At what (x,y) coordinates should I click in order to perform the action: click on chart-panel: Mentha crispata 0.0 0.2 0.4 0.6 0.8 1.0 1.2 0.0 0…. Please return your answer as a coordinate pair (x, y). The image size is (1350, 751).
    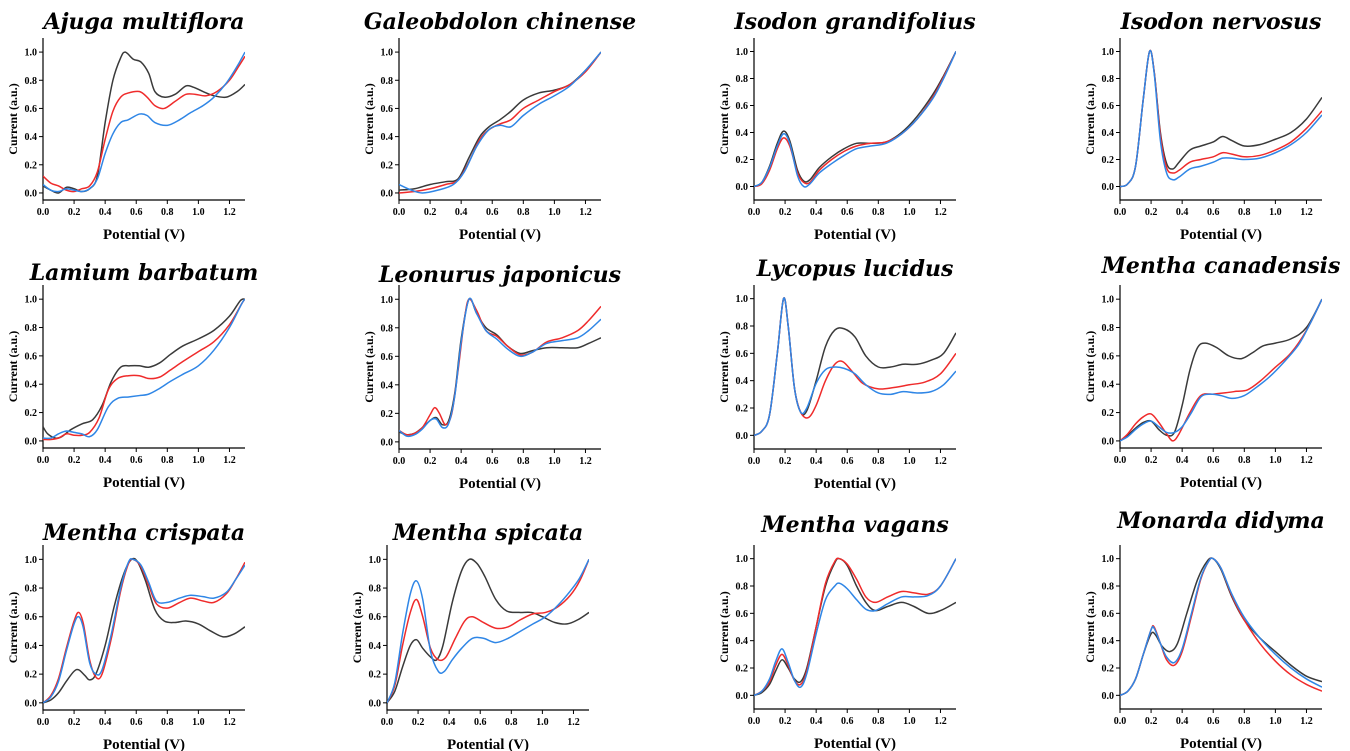
    Looking at the image, I should click on (125, 635).